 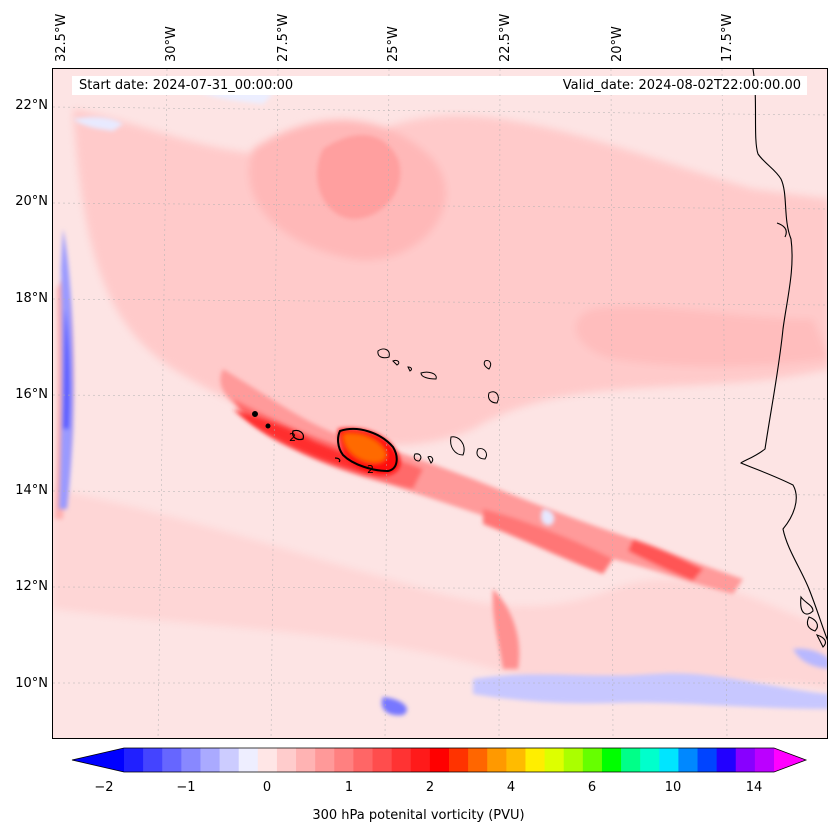 What do you see at coordinates (31, 201) in the screenshot?
I see `lat-label-20n: 20°N` at bounding box center [31, 201].